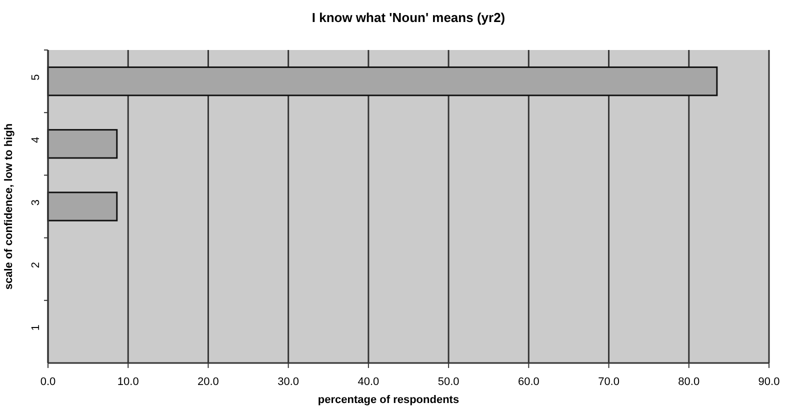  What do you see at coordinates (529, 382) in the screenshot?
I see `x-tick-label: 60.0` at bounding box center [529, 382].